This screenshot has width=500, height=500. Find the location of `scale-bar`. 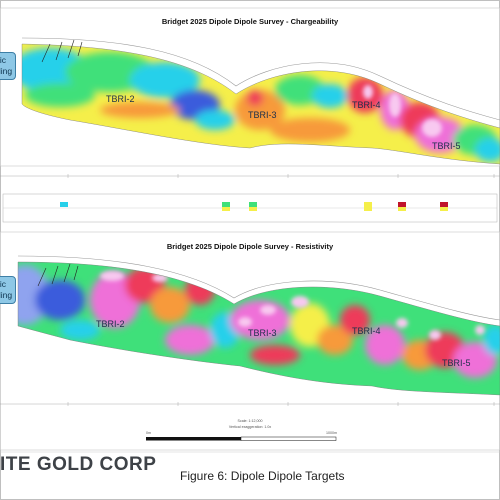

scale-bar is located at coordinates (241, 438).